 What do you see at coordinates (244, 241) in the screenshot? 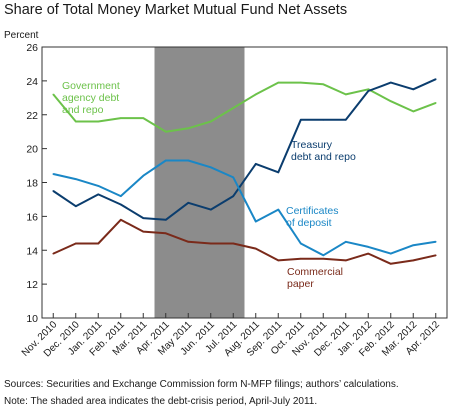
I see `series-line-commercial-paper` at bounding box center [244, 241].